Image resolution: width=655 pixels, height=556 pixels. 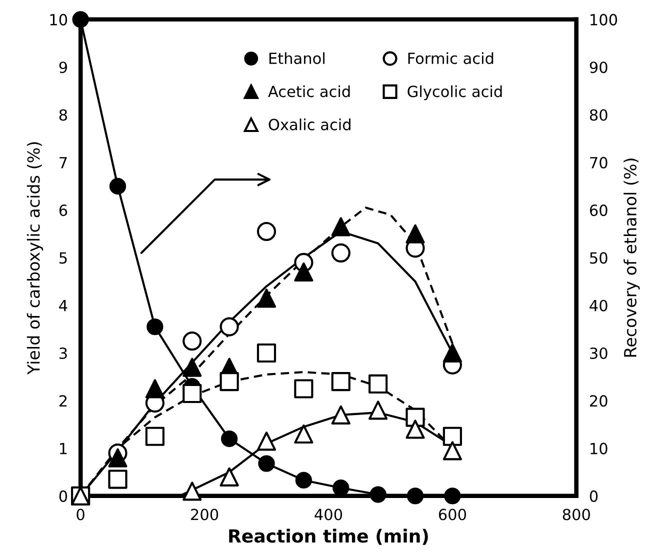 What do you see at coordinates (59, 20) in the screenshot?
I see `y-tick-label: 10` at bounding box center [59, 20].